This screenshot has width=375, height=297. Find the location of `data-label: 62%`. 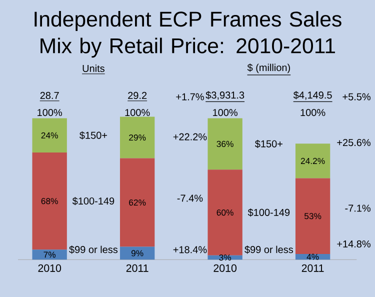

data-label: 62% is located at coordinates (137, 202).